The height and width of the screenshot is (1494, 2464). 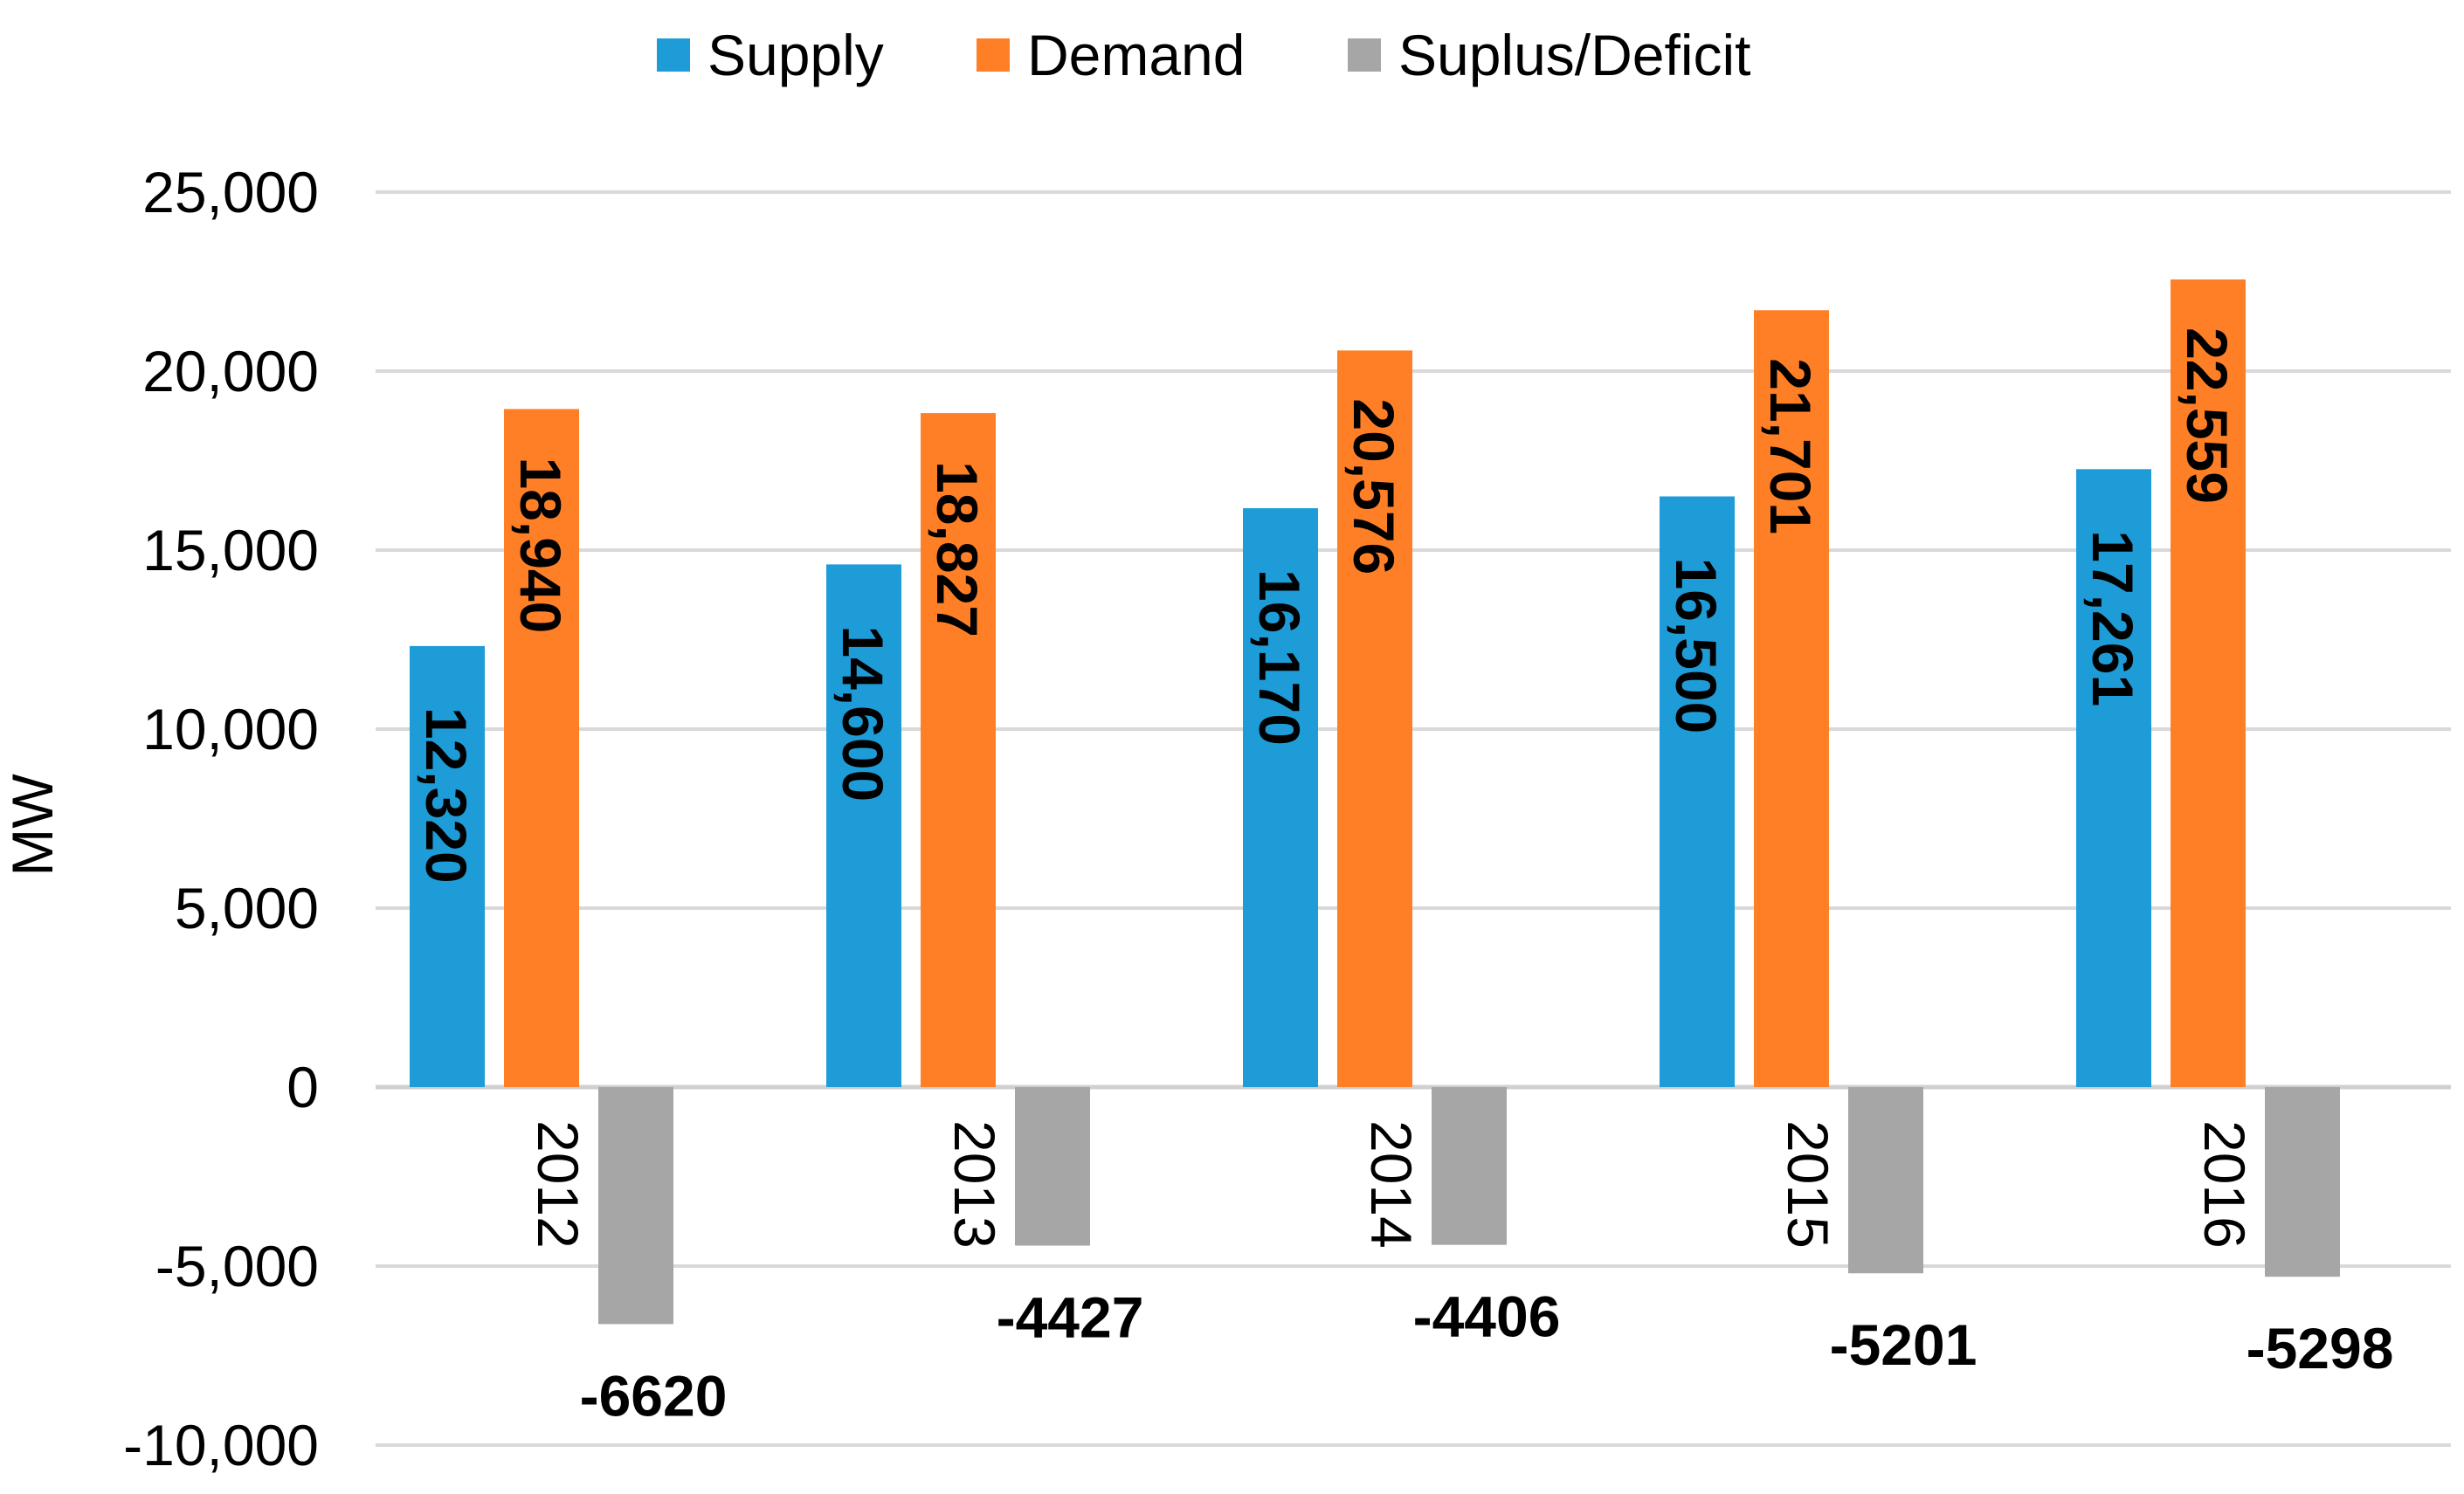 What do you see at coordinates (541, 748) in the screenshot?
I see `bar-demand-2012` at bounding box center [541, 748].